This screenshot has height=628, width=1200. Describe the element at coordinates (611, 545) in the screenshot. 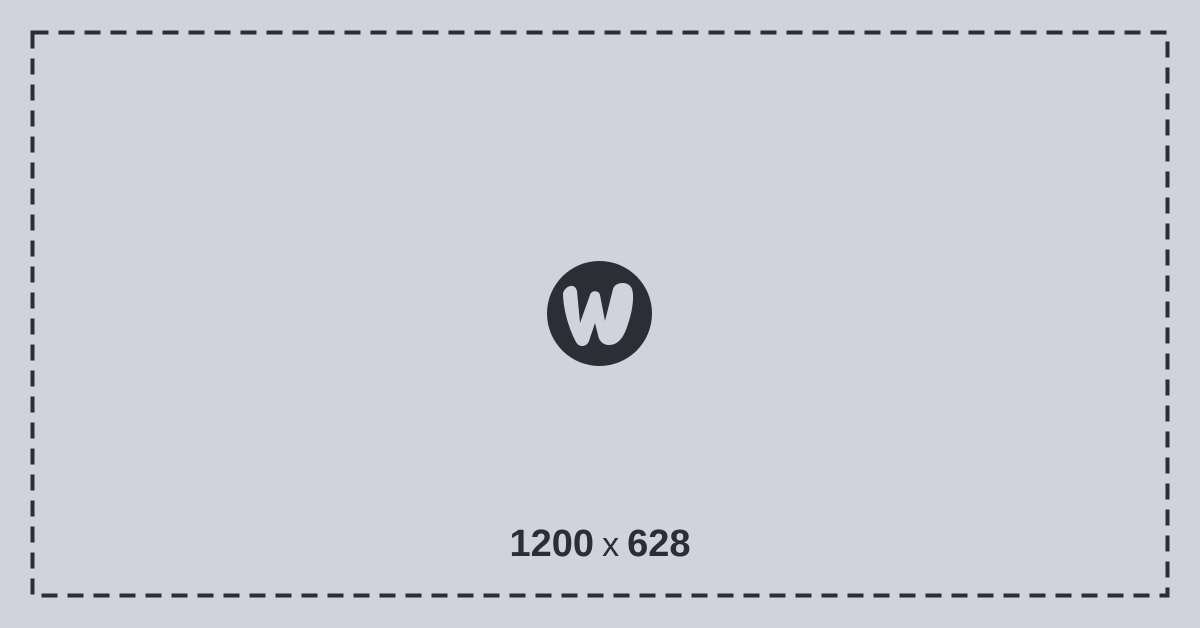

I see `dimensions-separator: x` at that location.